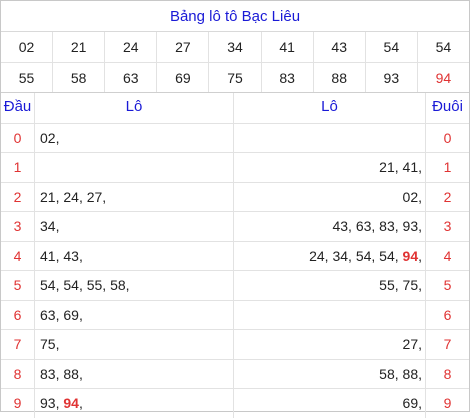  Describe the element at coordinates (288, 77) in the screenshot. I see `number-cell: 83` at that location.